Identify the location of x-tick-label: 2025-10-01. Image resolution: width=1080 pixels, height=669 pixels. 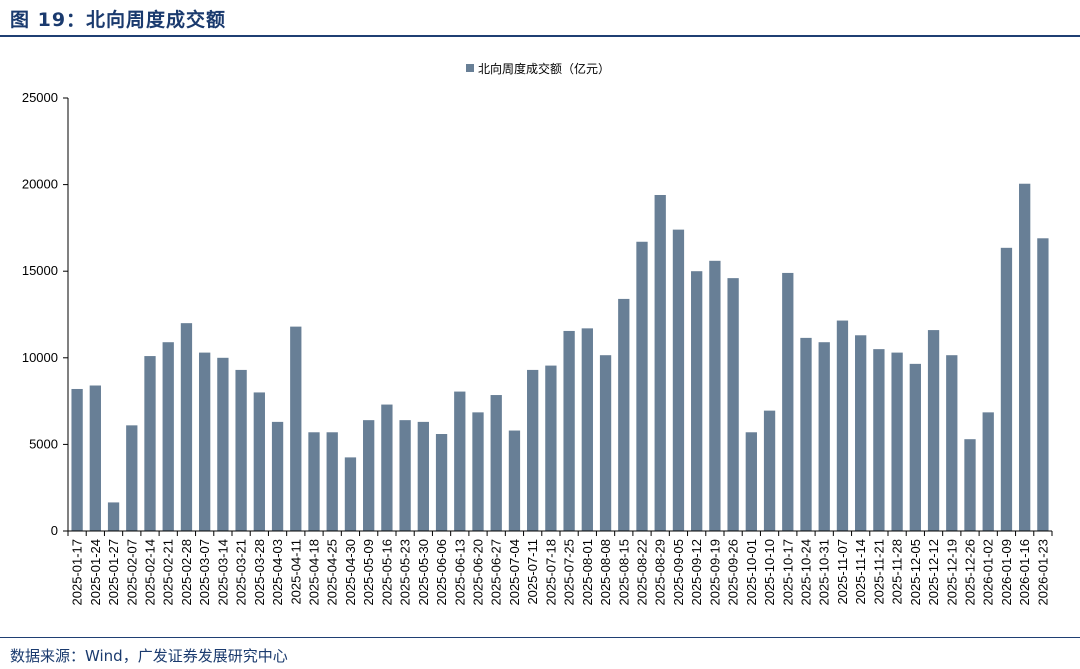
(751, 572).